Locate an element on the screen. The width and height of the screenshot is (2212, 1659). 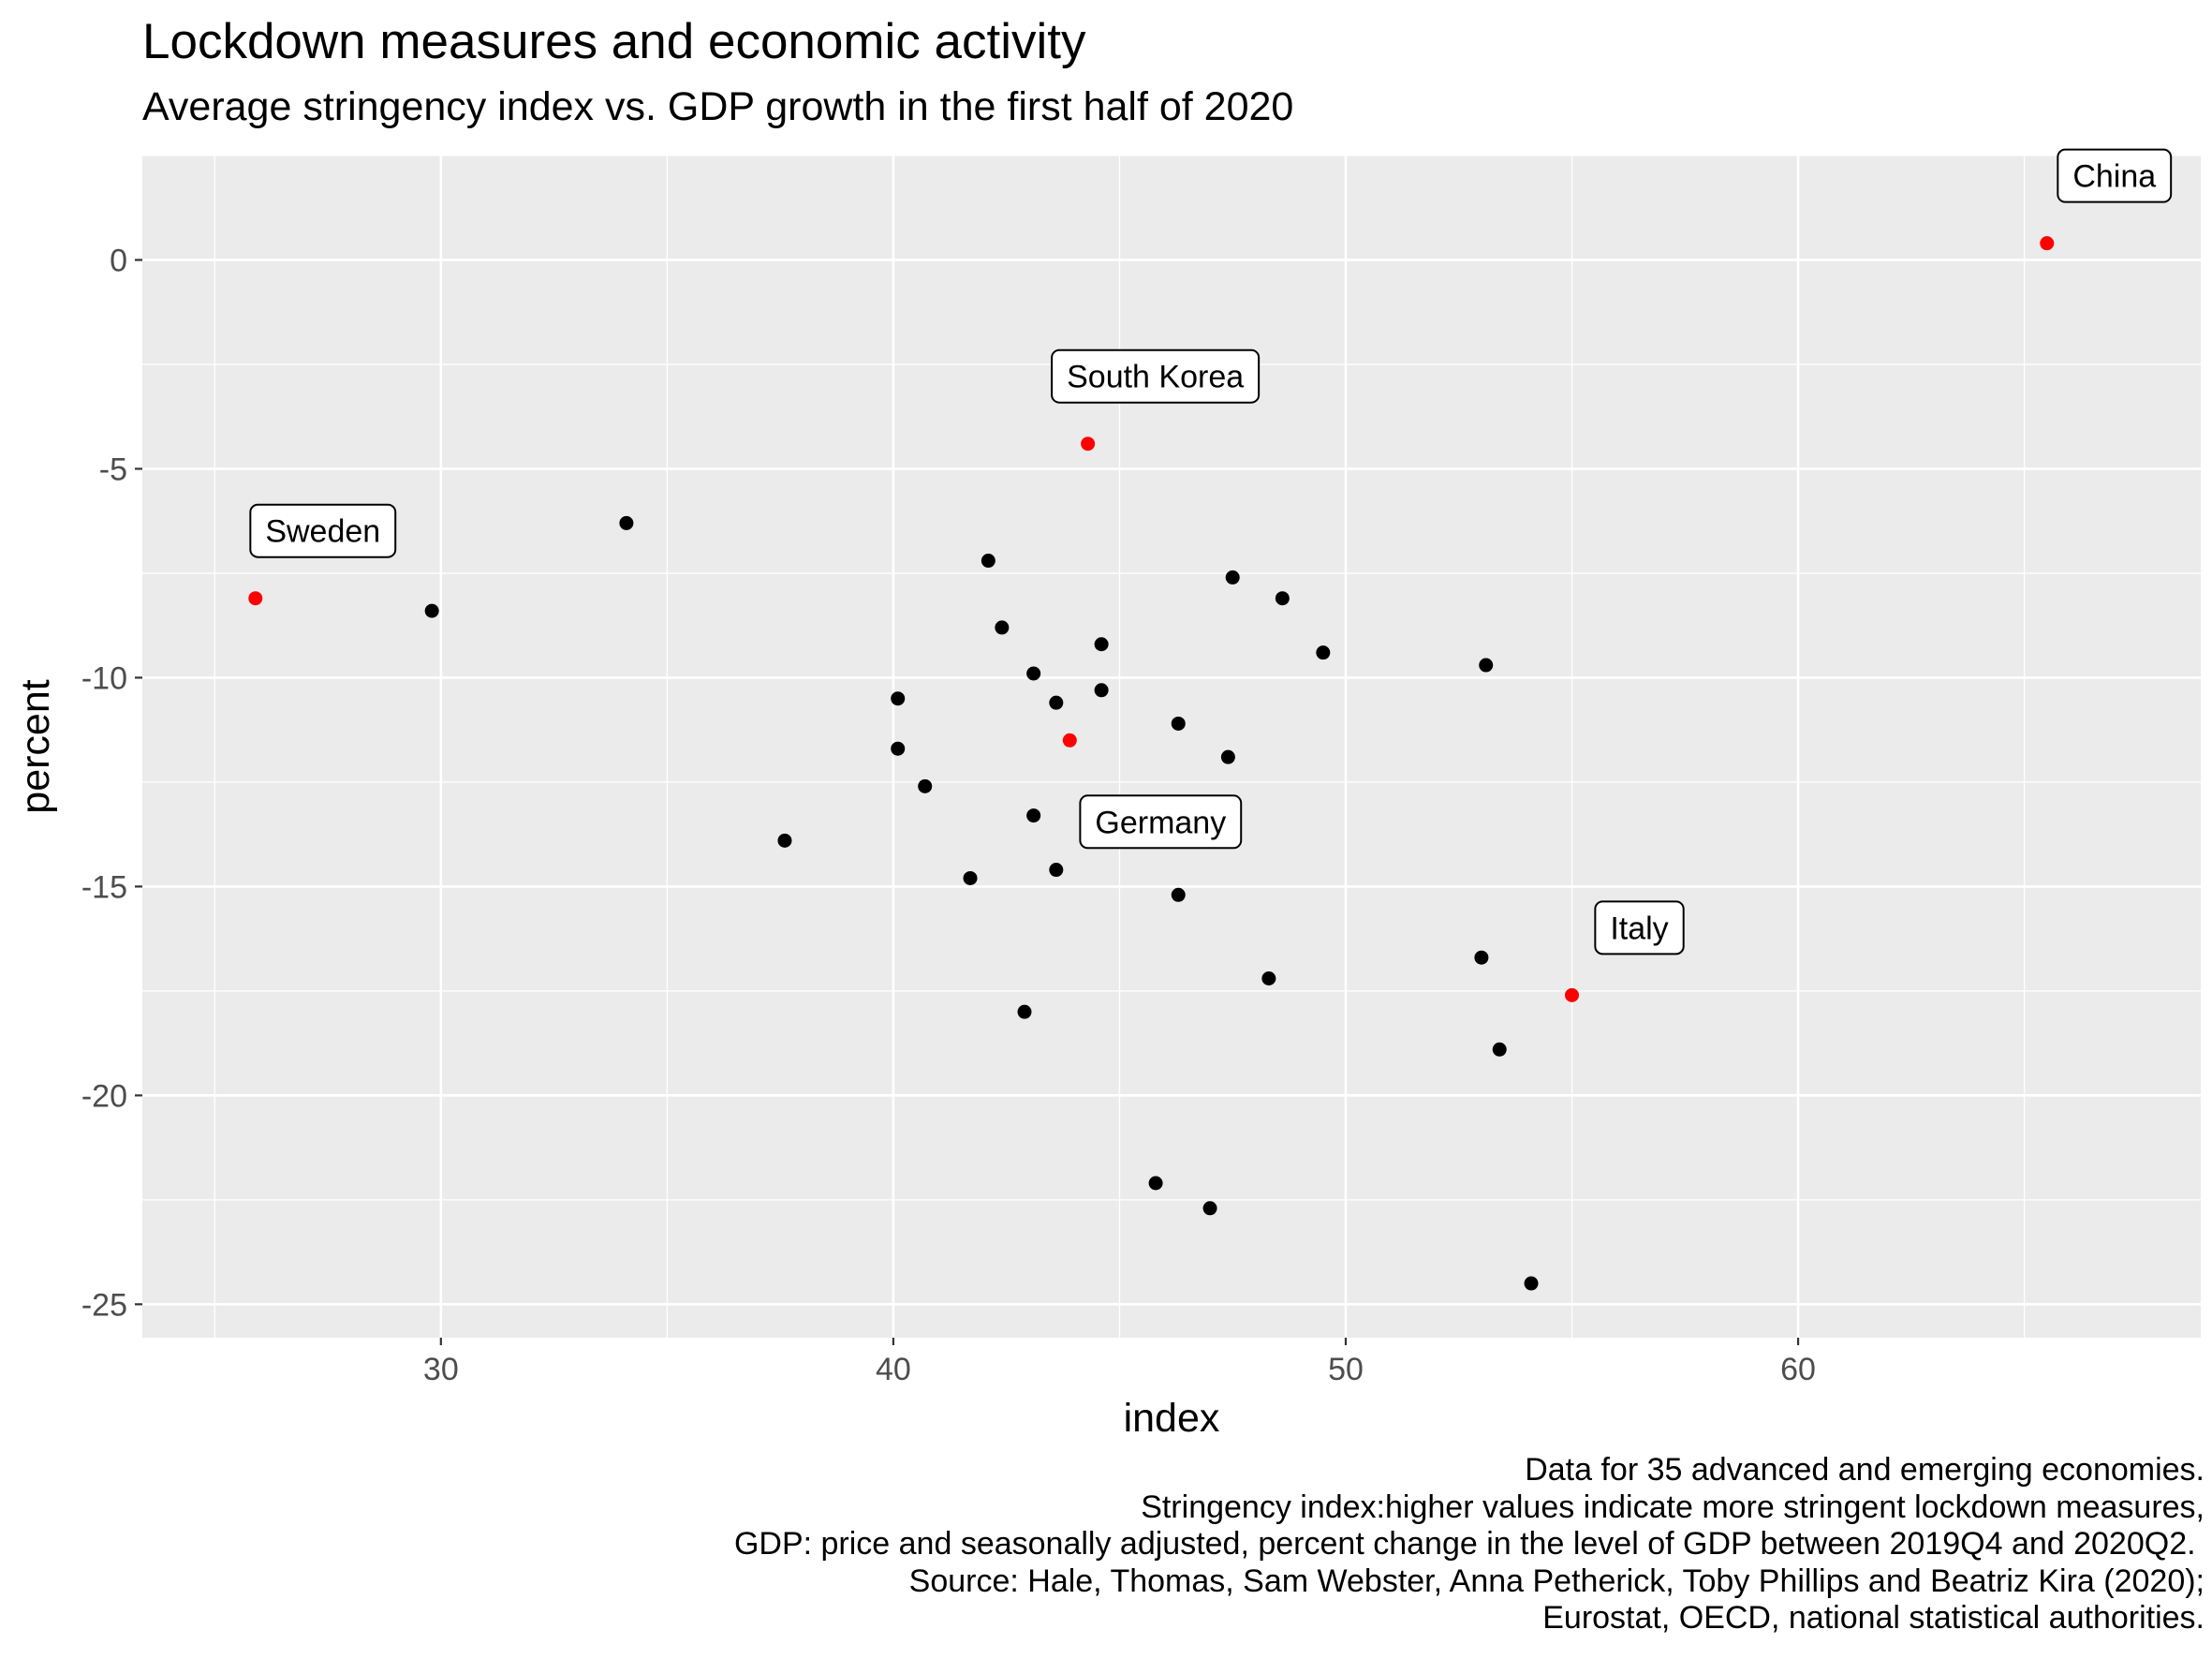
y-tick-label: -20 is located at coordinates (104, 1096).